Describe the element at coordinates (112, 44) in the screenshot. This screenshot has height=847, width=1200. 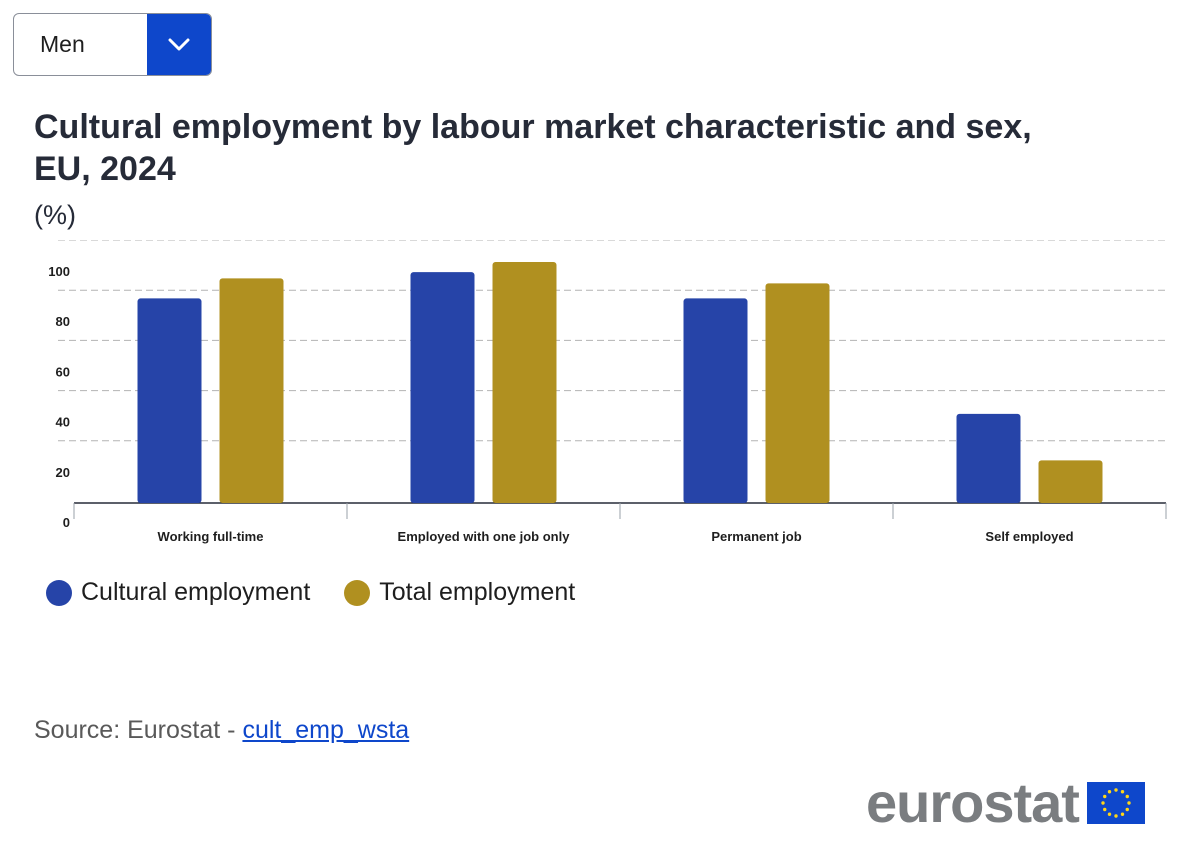
I see `sex-filter-dropdown: Men` at that location.